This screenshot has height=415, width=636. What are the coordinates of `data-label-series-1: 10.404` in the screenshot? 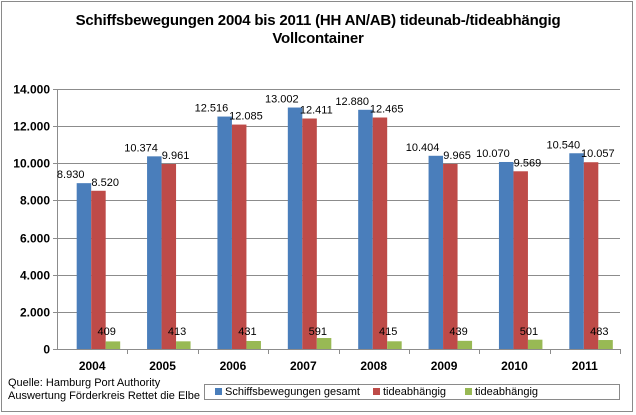 It's located at (423, 148).